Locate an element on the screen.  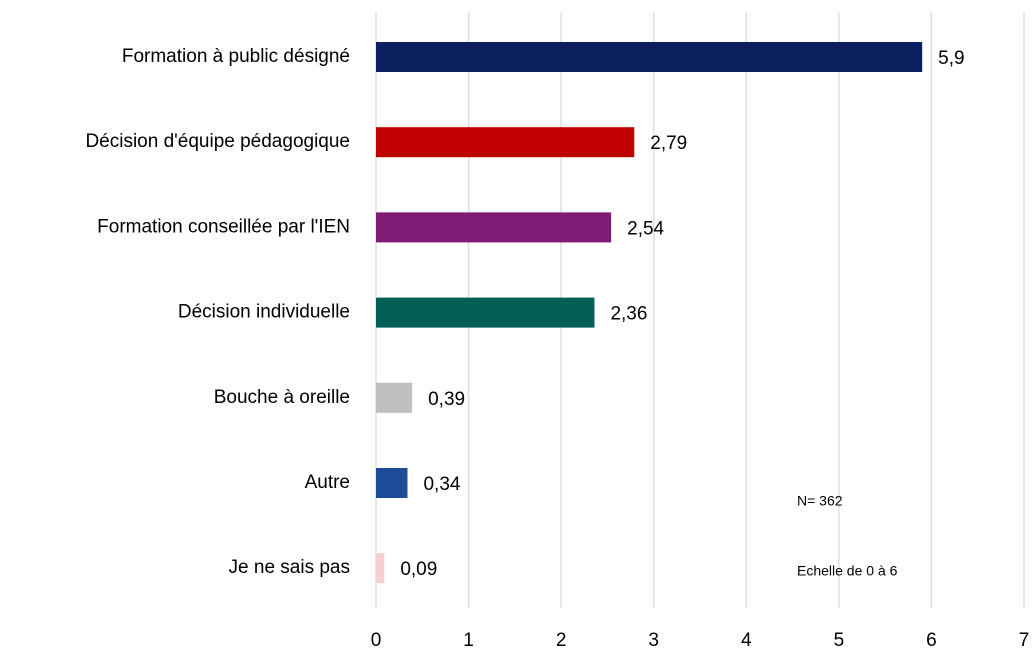
annotation: N= 362 is located at coordinates (820, 501).